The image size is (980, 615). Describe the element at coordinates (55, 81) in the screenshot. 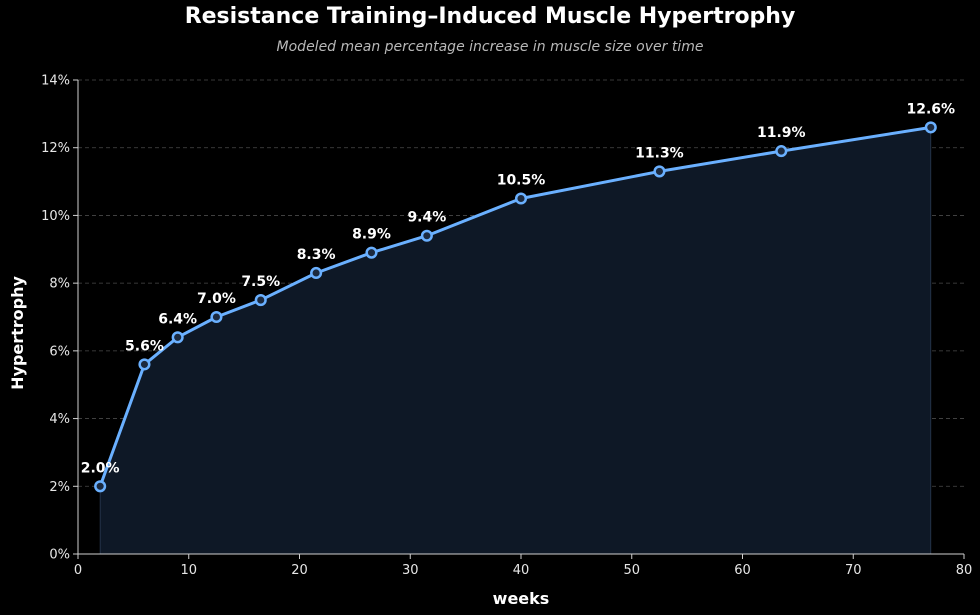

I see `y-tick-label: 14%` at that location.